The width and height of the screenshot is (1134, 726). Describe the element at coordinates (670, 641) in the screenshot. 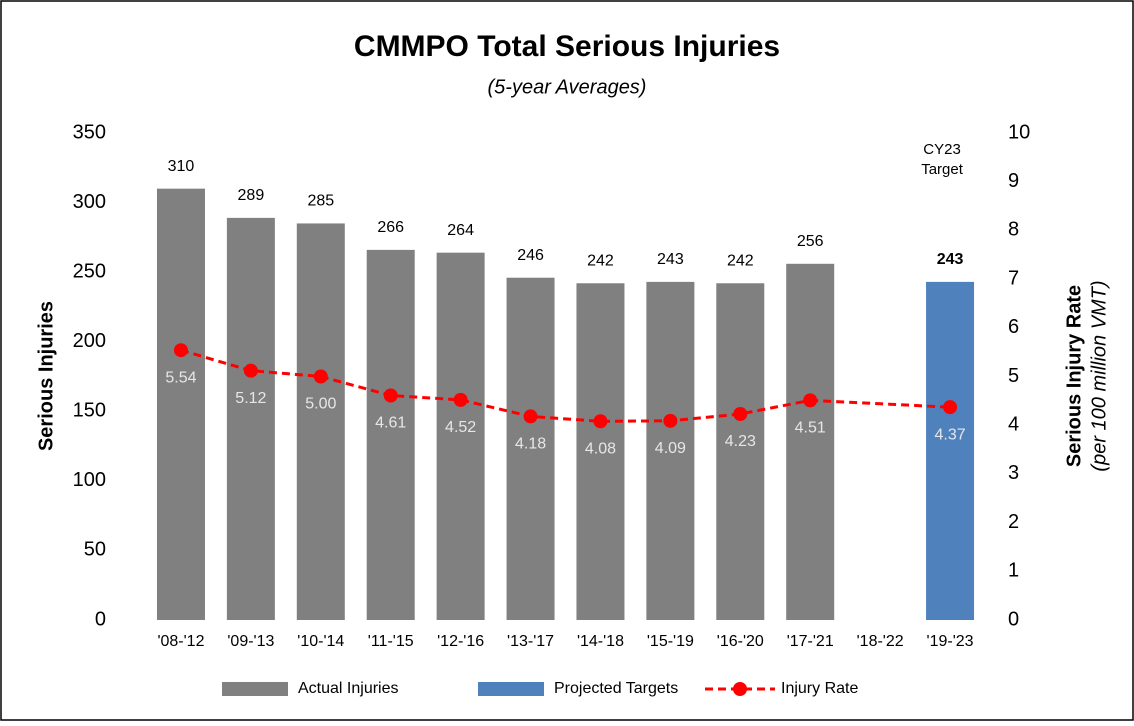

I see `x-tick-label: '15-'19` at that location.